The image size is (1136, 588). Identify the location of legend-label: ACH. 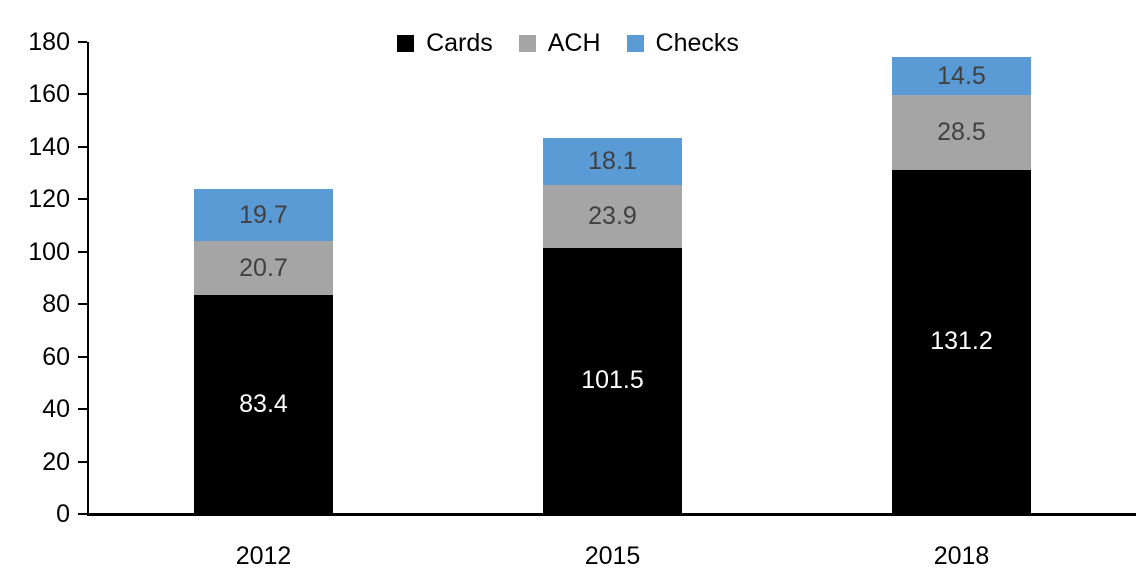
(574, 43).